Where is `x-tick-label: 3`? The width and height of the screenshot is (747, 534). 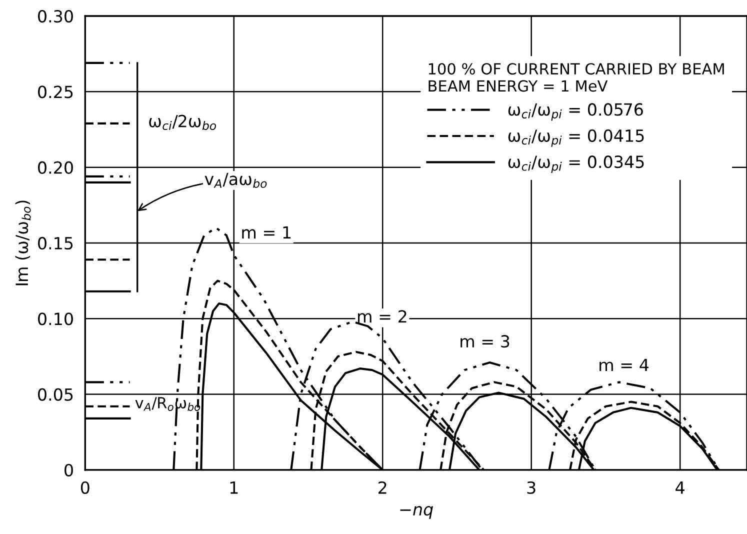 x-tick-label: 3 is located at coordinates (531, 487).